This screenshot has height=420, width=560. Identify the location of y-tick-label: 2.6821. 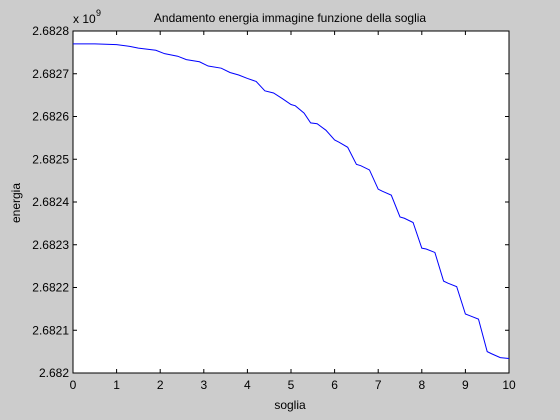
(50, 330).